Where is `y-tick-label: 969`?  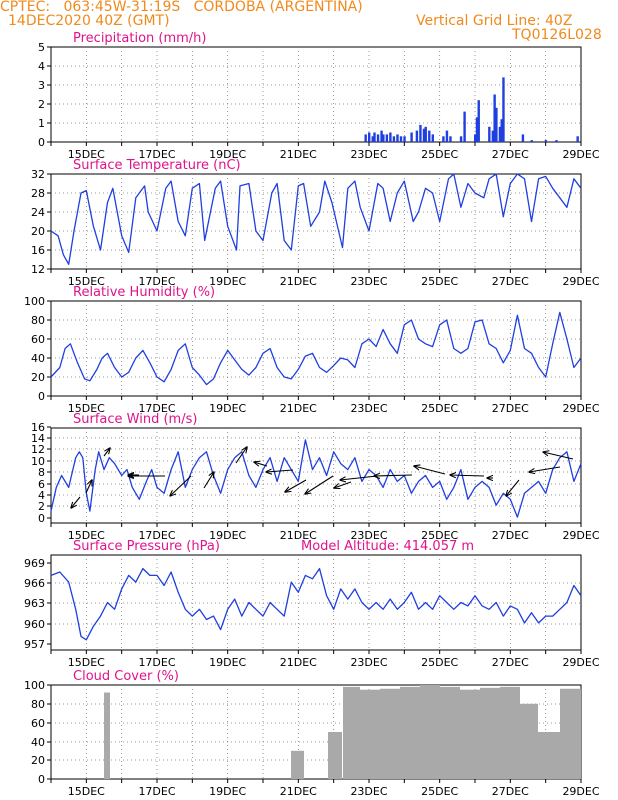
y-tick-label: 969 is located at coordinates (34, 563).